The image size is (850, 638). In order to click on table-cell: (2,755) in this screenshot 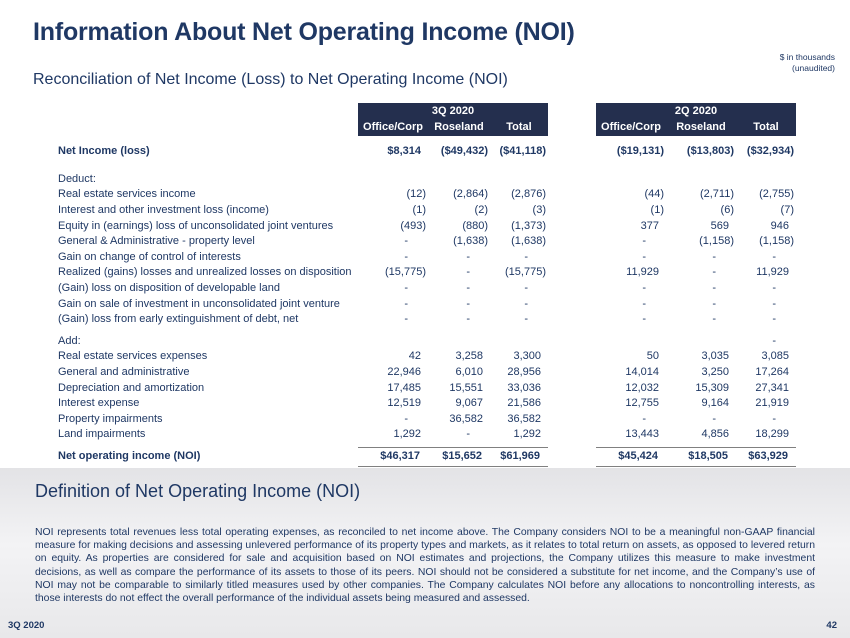, I will do `click(776, 194)`.